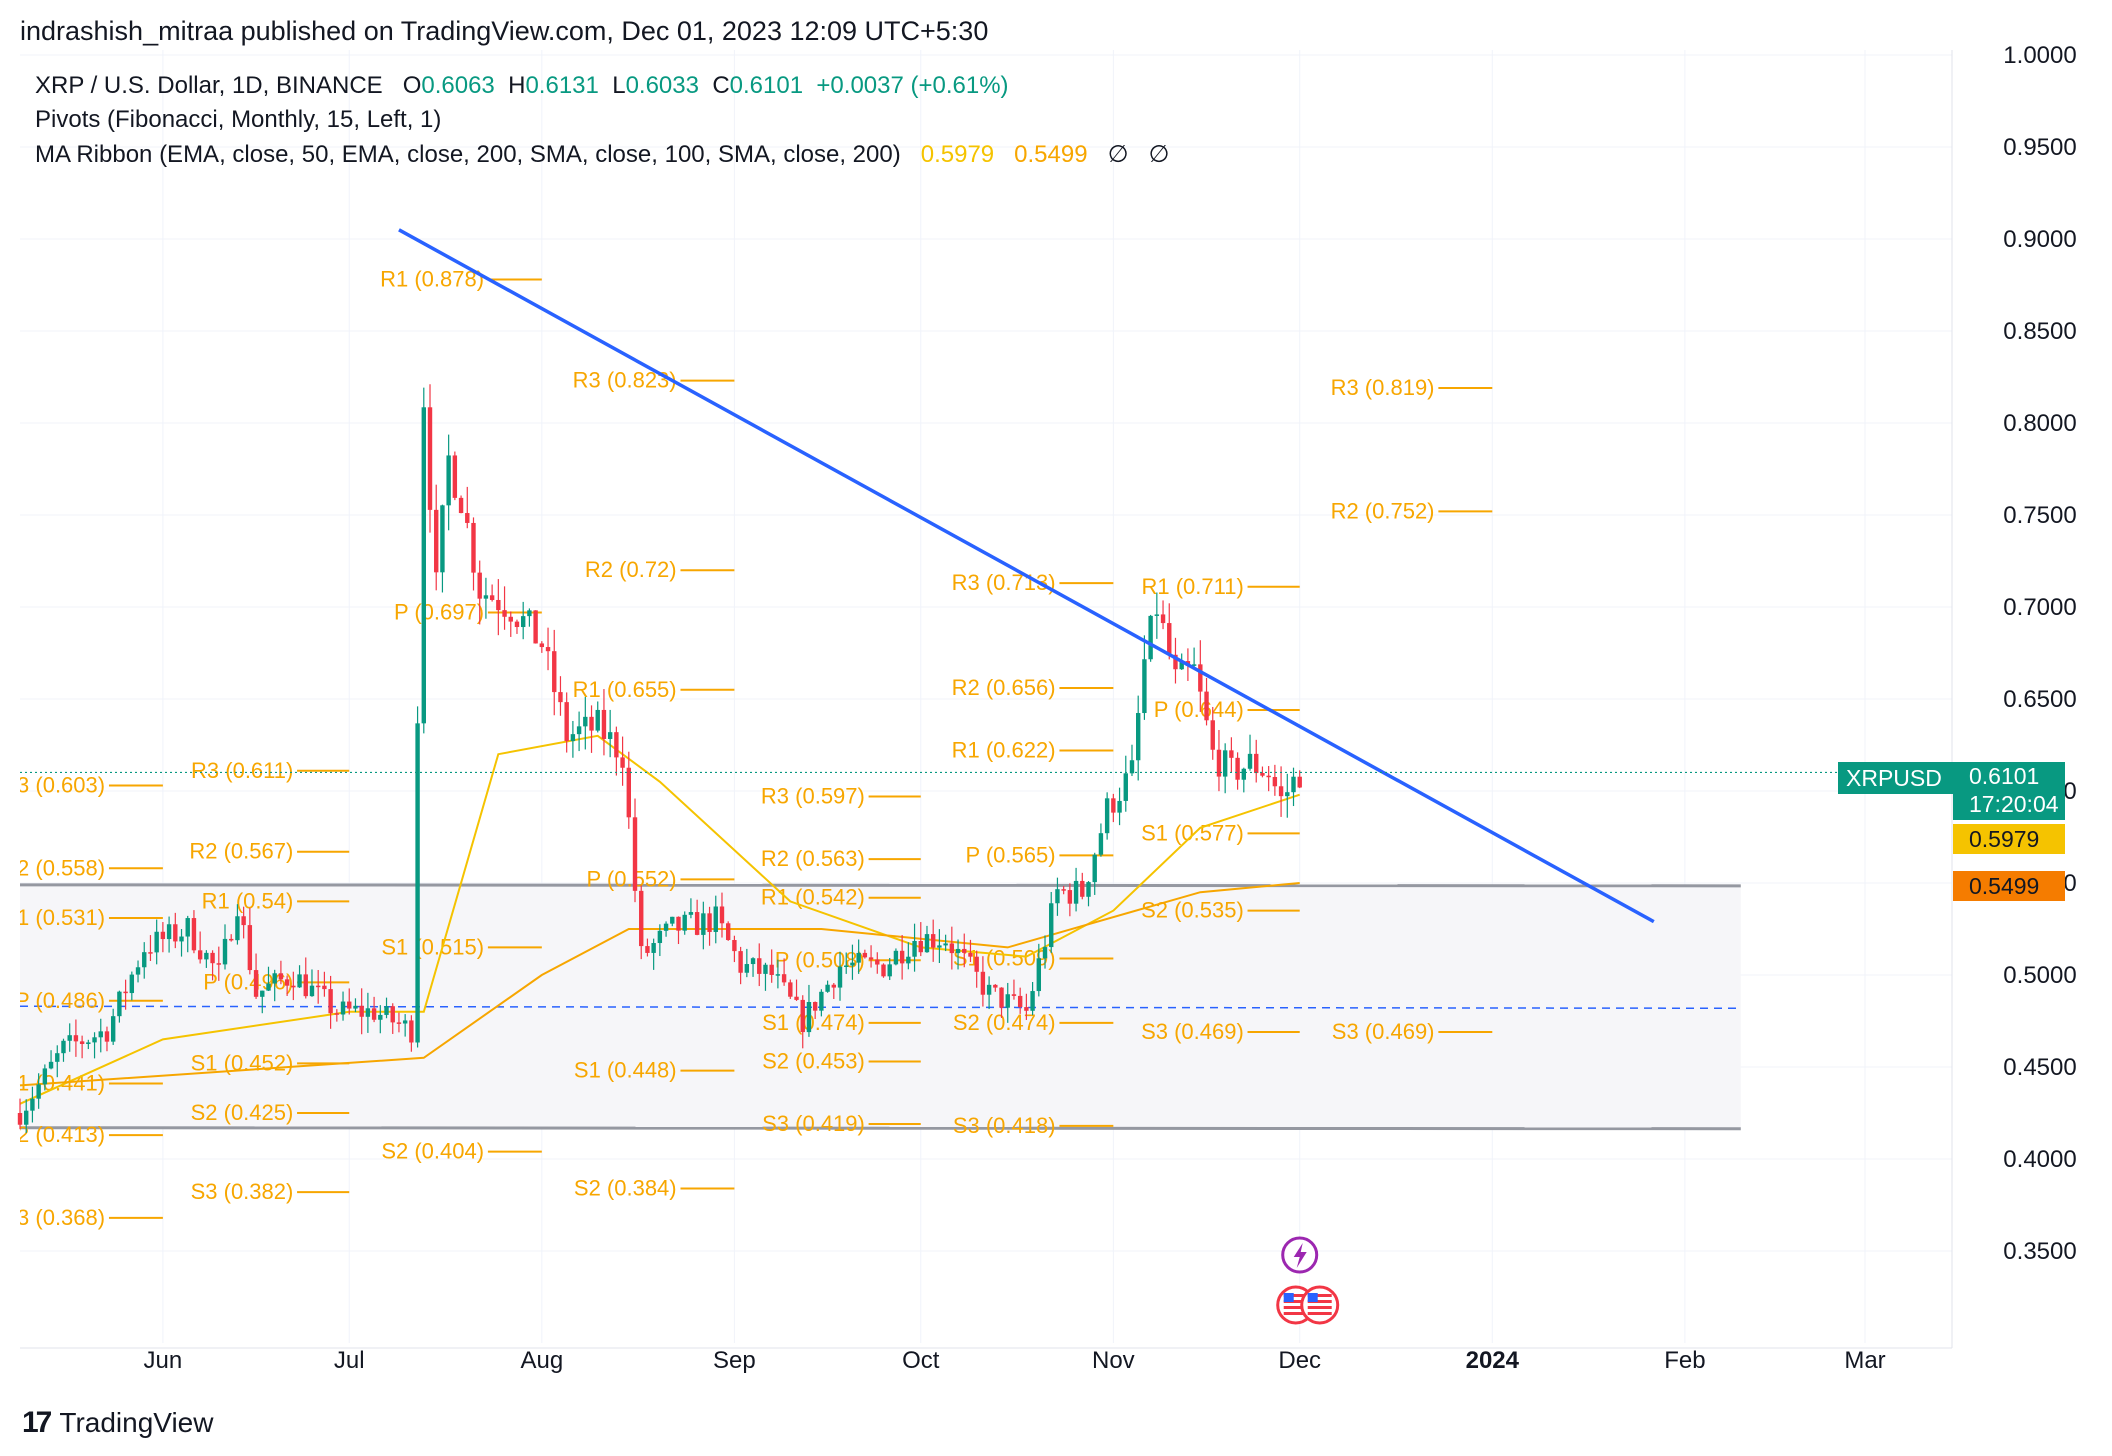 The image size is (2112, 1456). What do you see at coordinates (1004, 1125) in the screenshot?
I see `pivot-level-label: S3 (0.418)` at bounding box center [1004, 1125].